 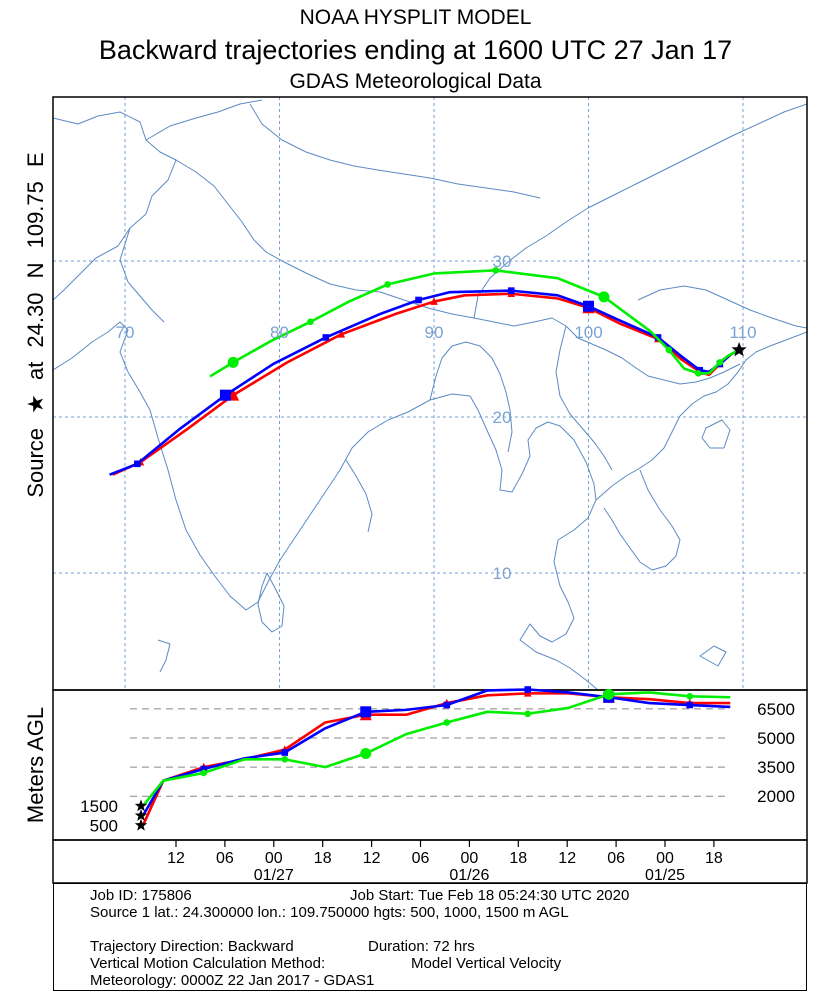 I want to click on altitude-tick-label: 2000, so click(x=776, y=796).